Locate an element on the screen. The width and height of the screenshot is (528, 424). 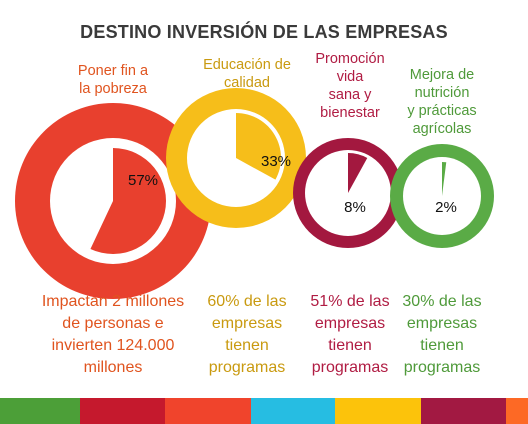
value-label-1: 57% is located at coordinates (143, 180).